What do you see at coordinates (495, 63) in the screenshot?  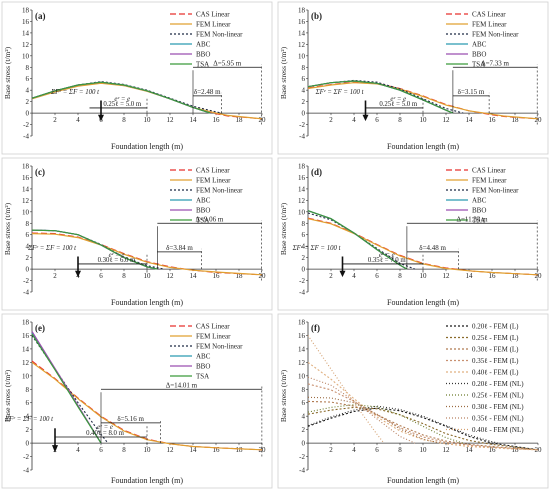 I see `delta-big-label: Δ=7.33 m` at bounding box center [495, 63].